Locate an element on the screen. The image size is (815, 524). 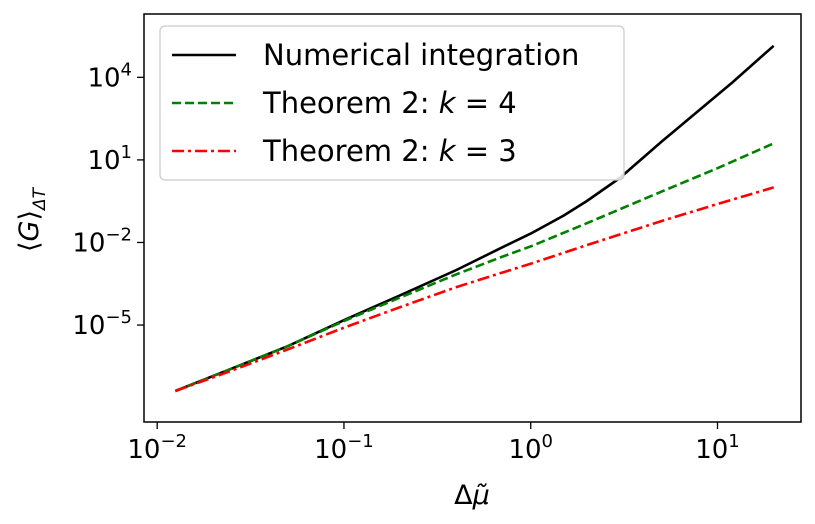
x-tick-label: 10¹ is located at coordinates (717, 448).